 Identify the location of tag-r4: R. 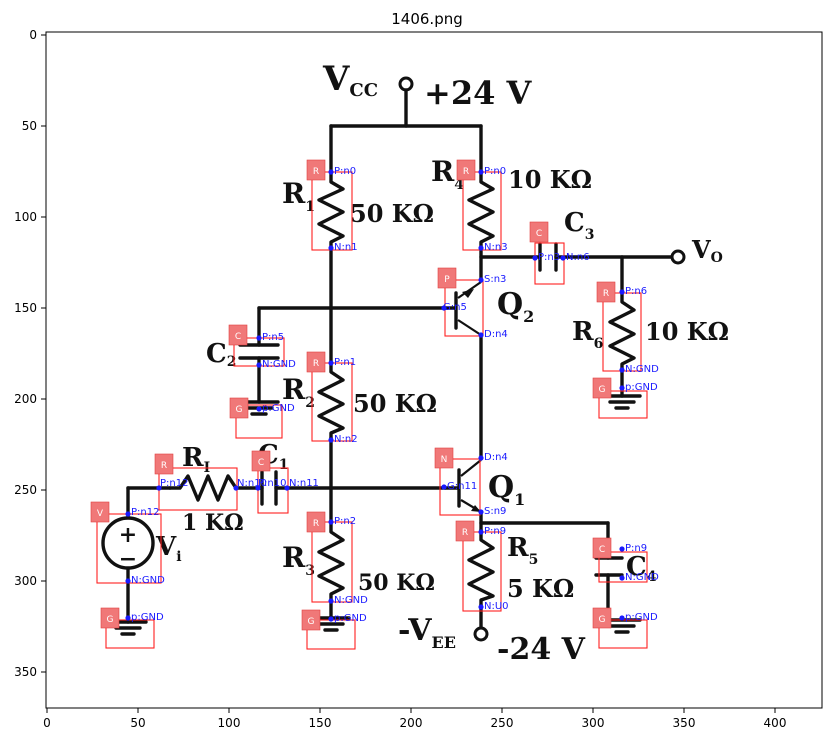
(466, 170).